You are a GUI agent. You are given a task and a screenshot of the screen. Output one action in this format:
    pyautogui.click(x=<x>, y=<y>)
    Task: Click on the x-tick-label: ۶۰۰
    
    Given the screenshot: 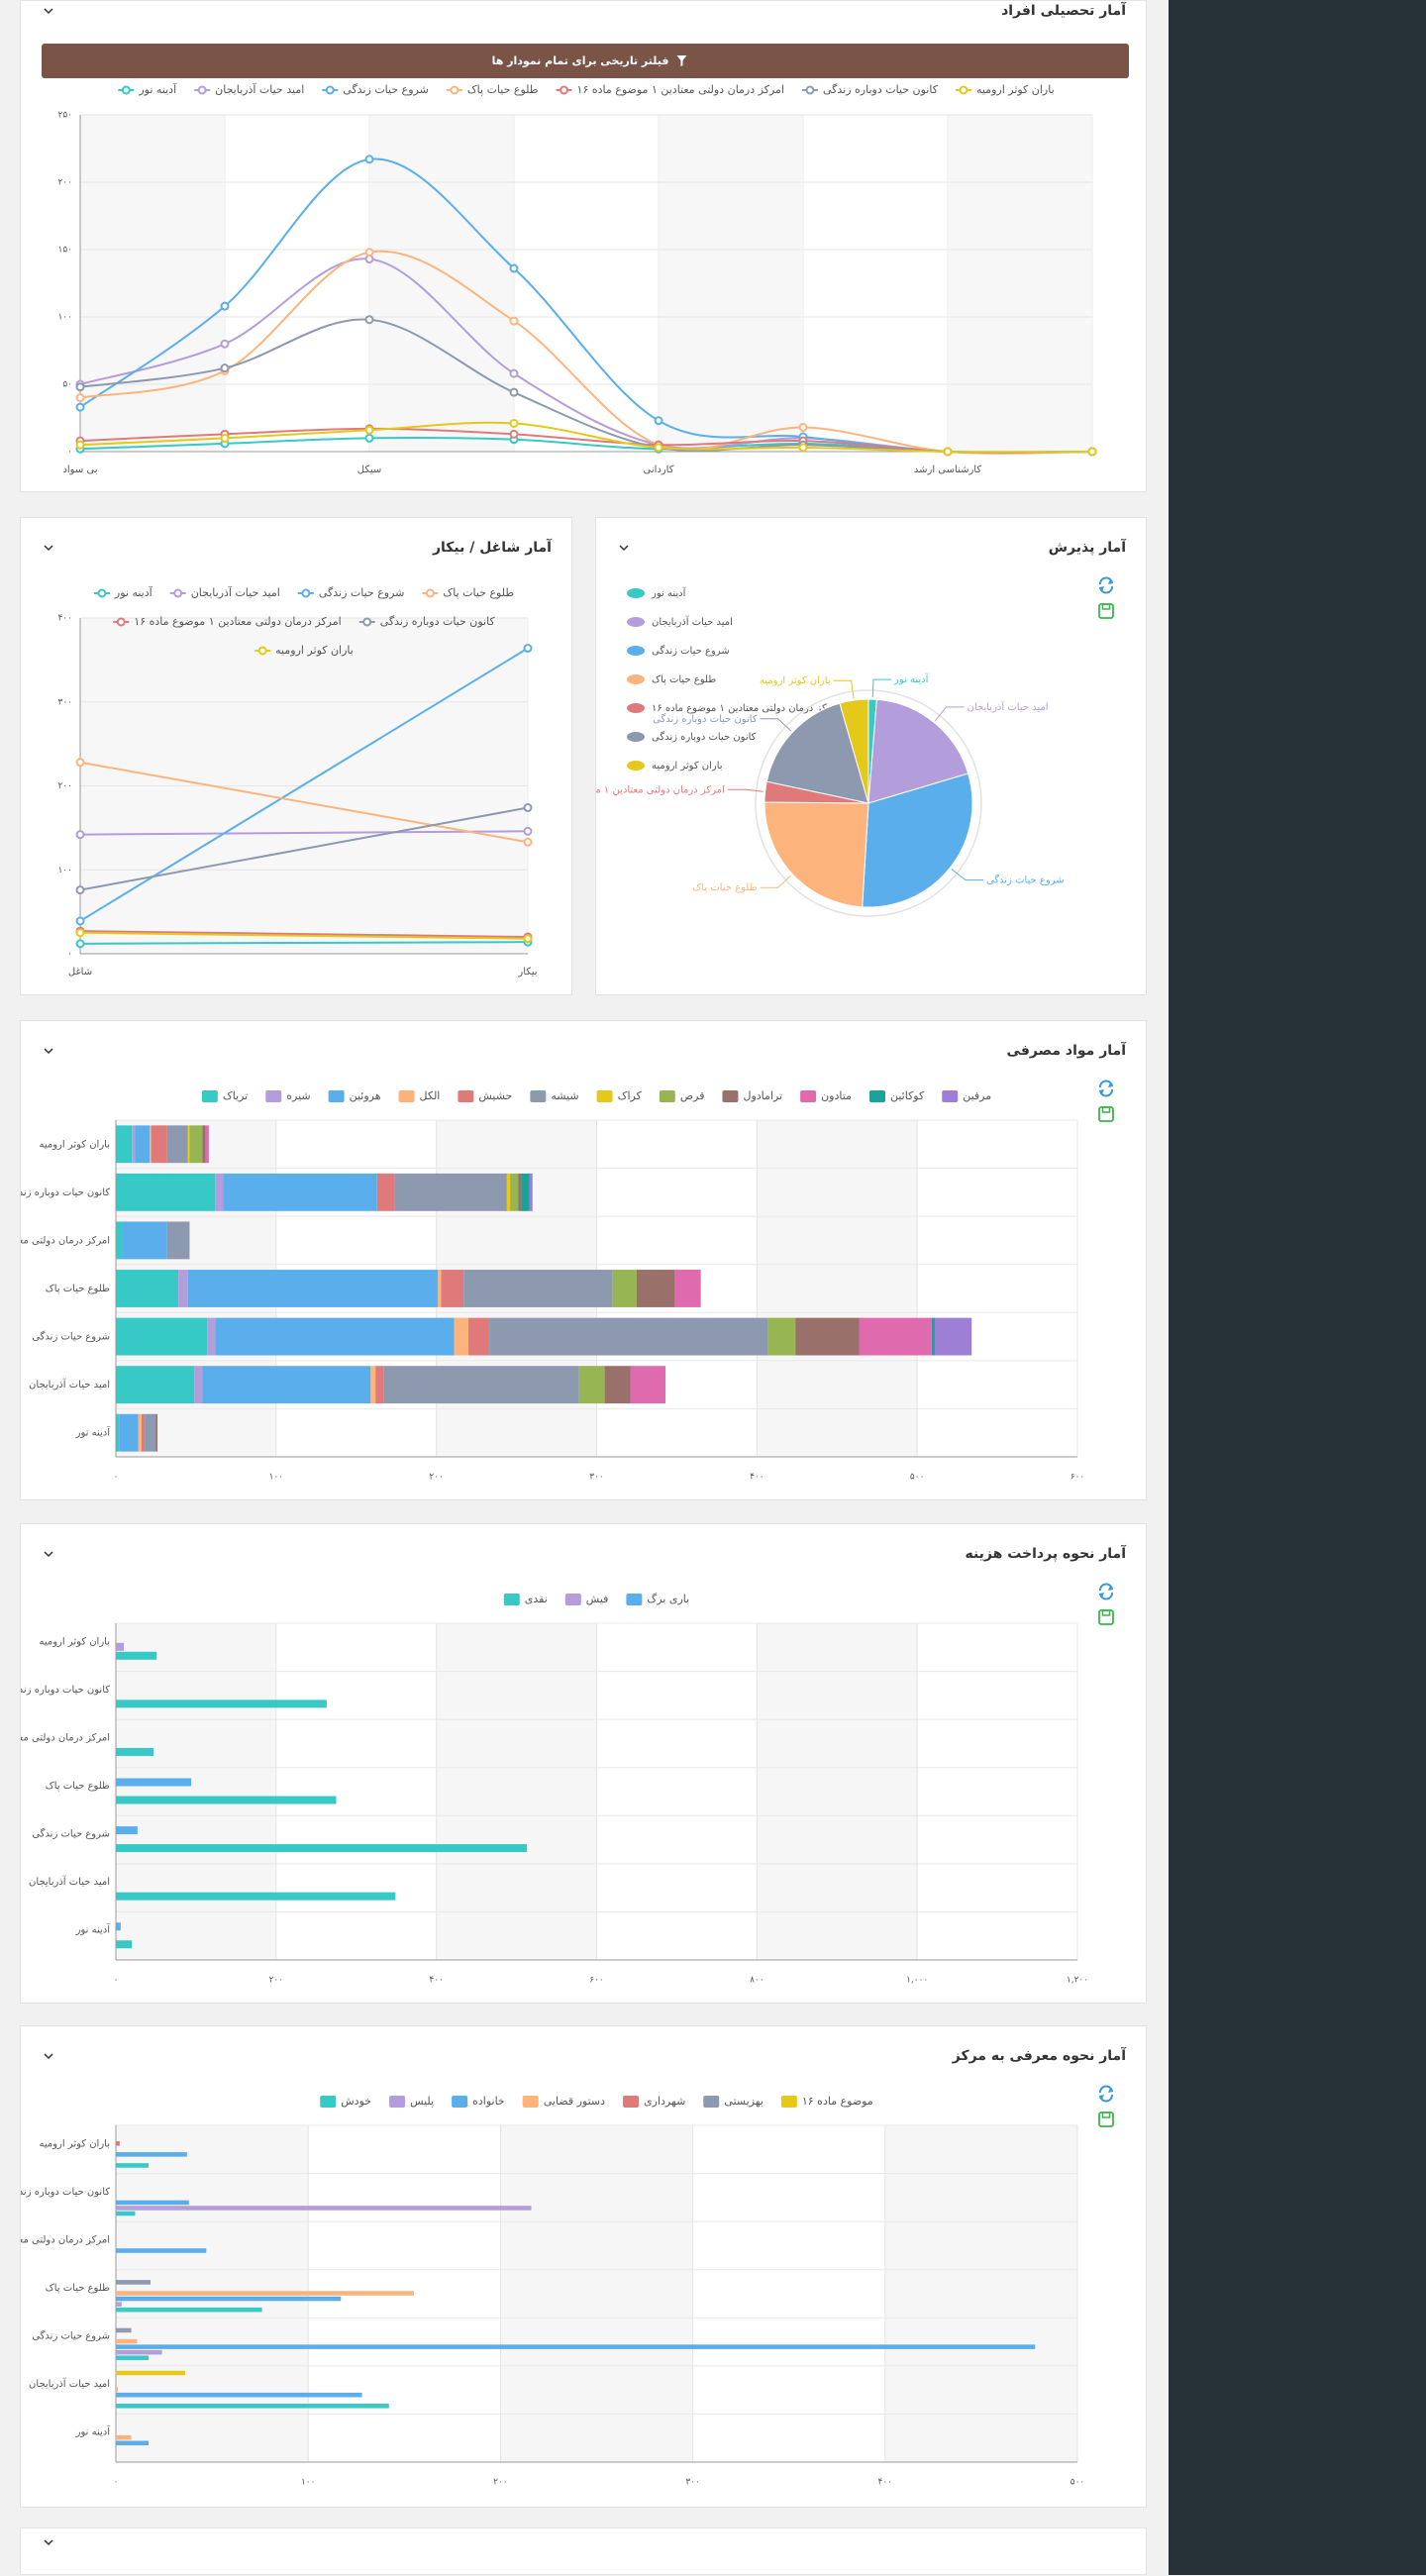 What is the action you would take?
    pyautogui.click(x=1077, y=1478)
    